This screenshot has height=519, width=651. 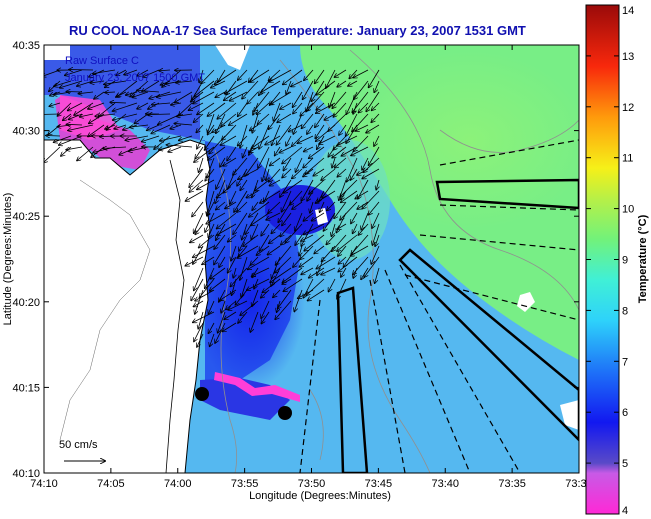 What do you see at coordinates (643, 258) in the screenshot?
I see `colorbar-label: Temperature (°C)` at bounding box center [643, 258].